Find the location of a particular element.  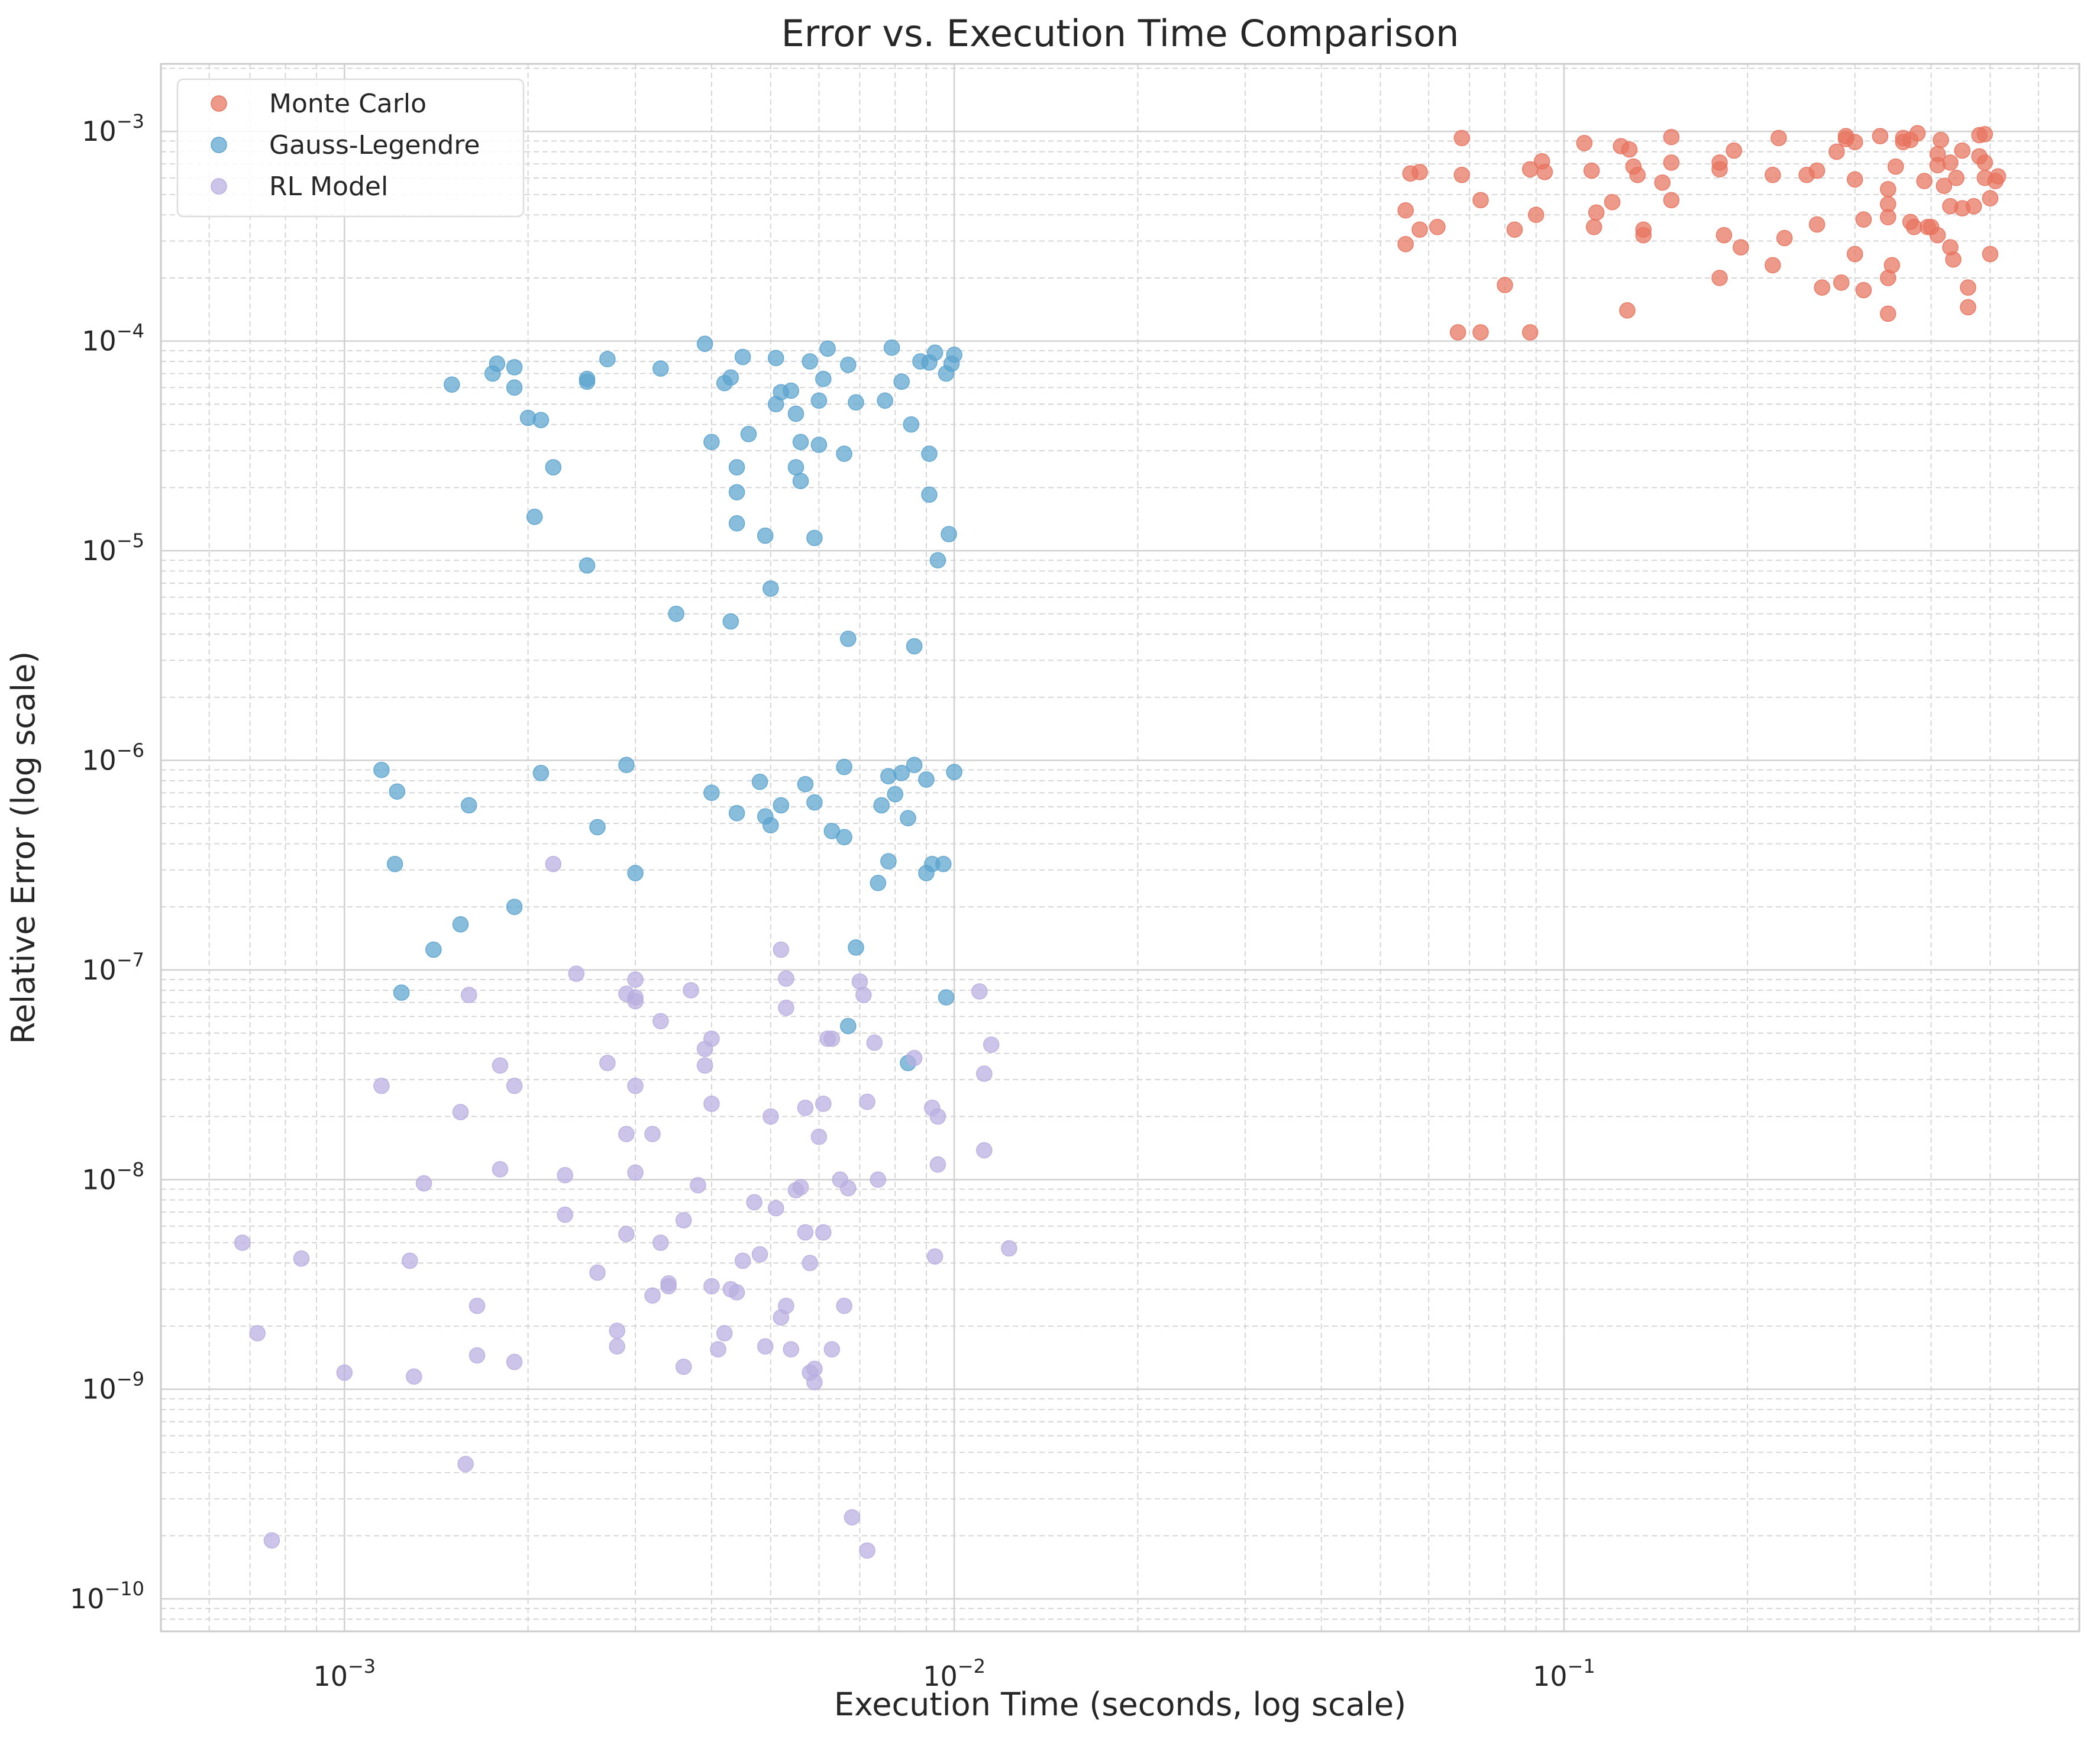

y-tick-label: 10−10 is located at coordinates (107, 1596).